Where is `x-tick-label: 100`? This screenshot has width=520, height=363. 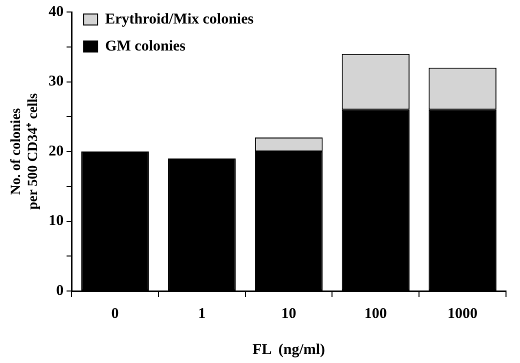 x-tick-label: 100 is located at coordinates (375, 314).